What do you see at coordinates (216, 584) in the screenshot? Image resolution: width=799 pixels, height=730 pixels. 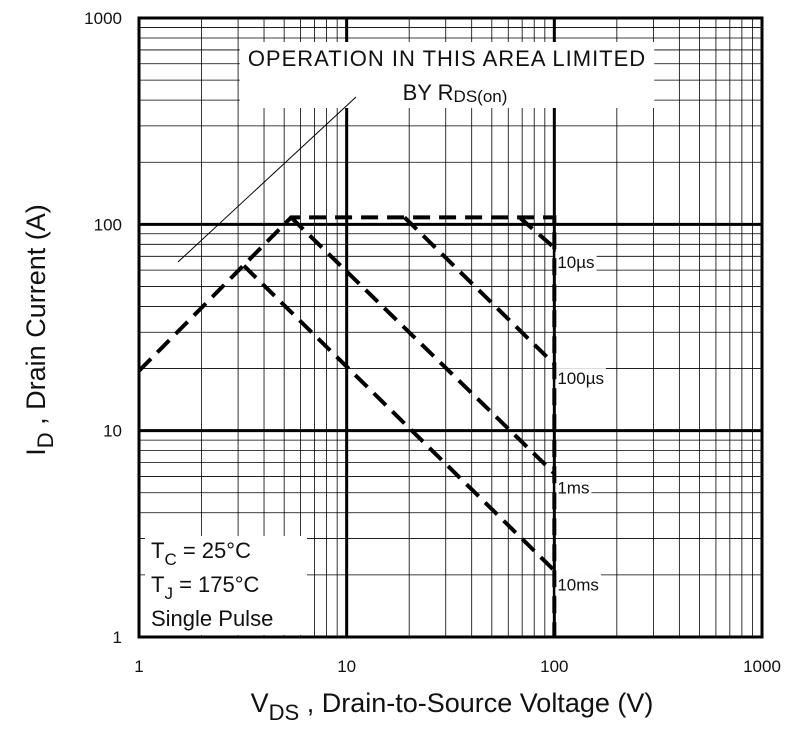 I see `condition-rest: = 175°C` at bounding box center [216, 584].